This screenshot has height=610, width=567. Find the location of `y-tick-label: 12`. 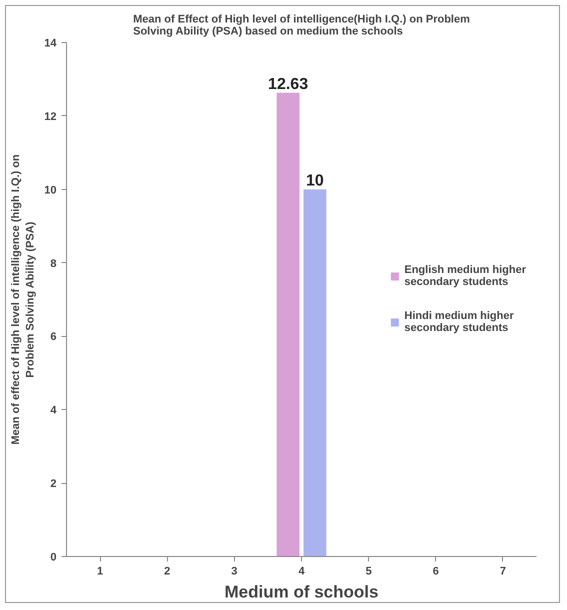

y-tick-label: 12 is located at coordinates (50, 116).